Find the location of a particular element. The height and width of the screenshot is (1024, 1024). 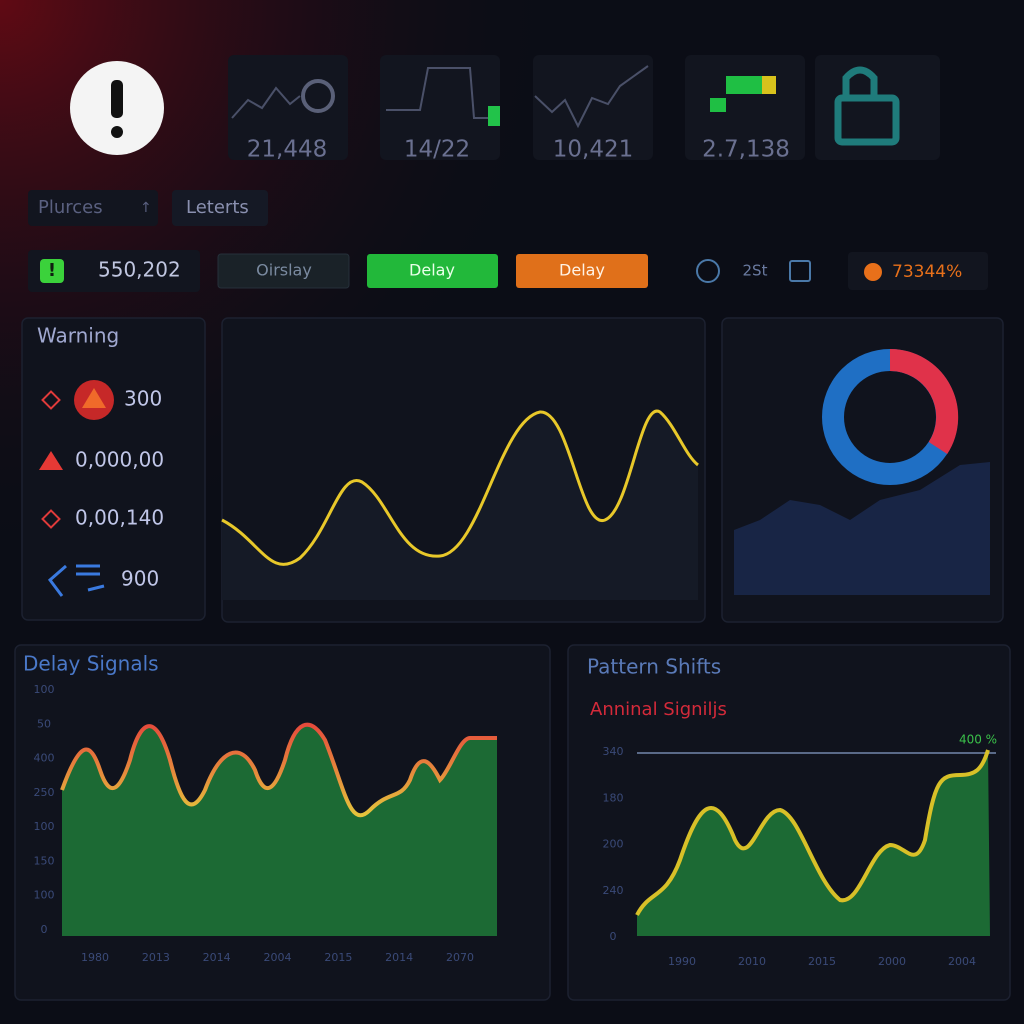

status-mark: ! is located at coordinates (52, 270).